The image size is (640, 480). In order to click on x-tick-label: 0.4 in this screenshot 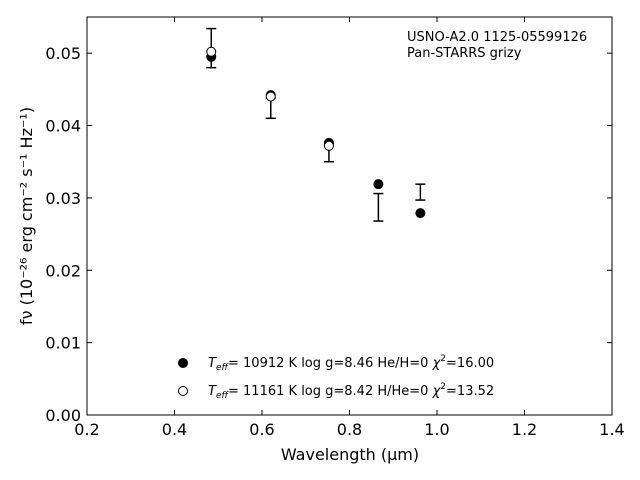, I will do `click(174, 429)`.